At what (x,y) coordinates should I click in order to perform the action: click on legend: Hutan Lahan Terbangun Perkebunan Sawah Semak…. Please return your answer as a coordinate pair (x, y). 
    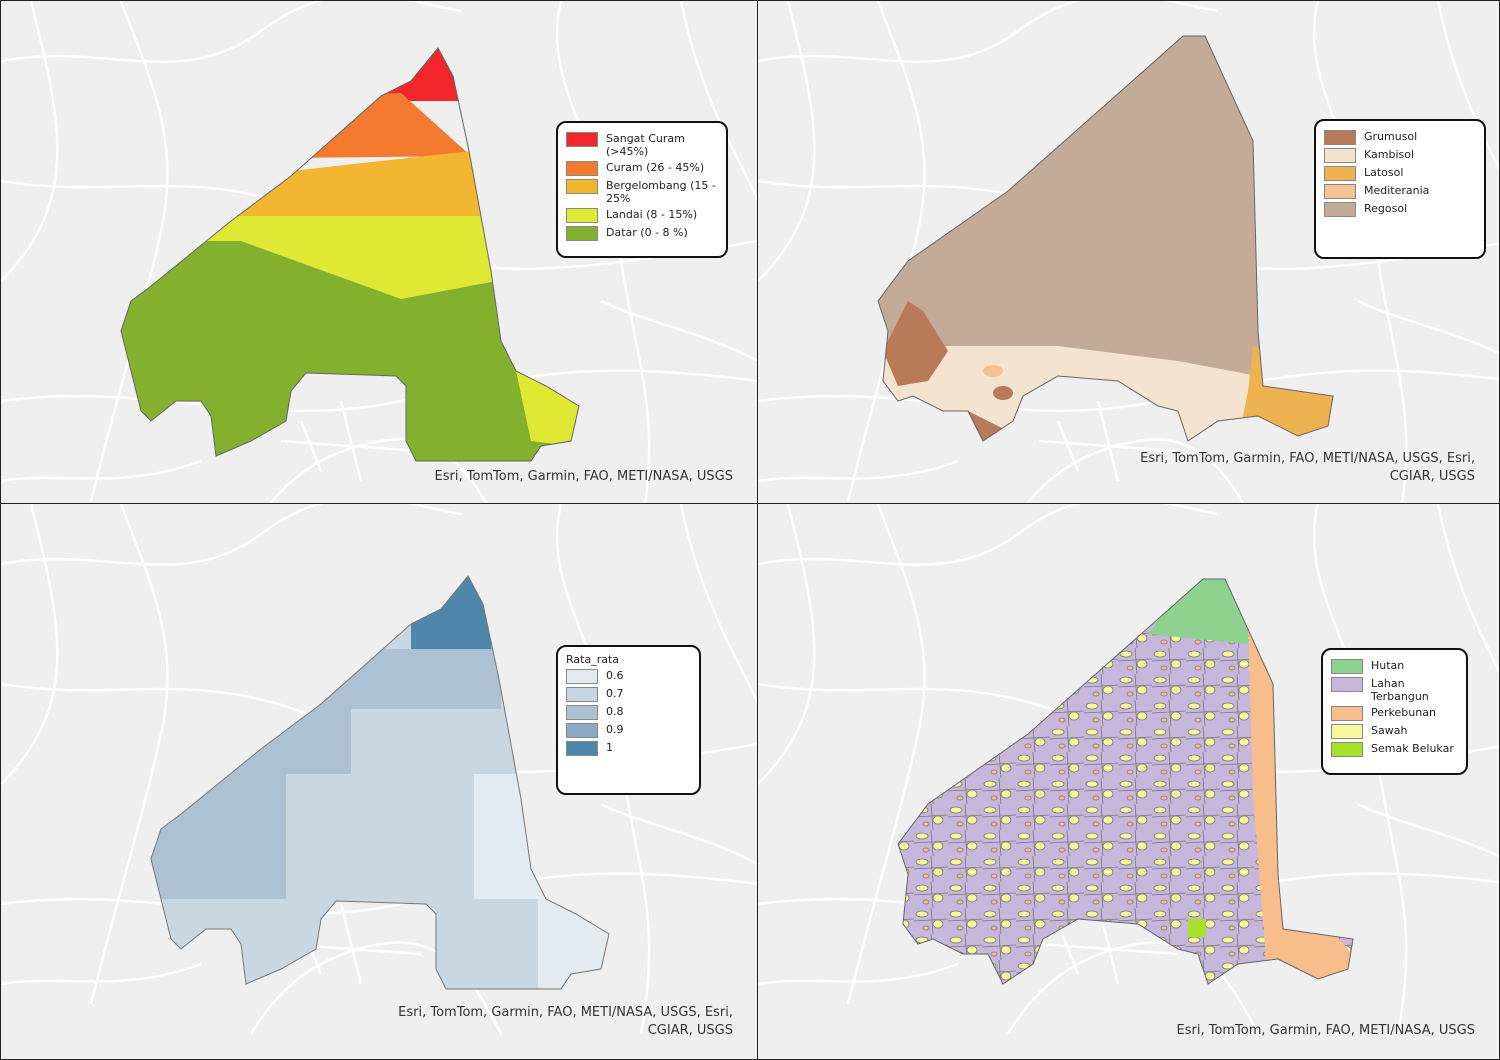
    Looking at the image, I should click on (1394, 711).